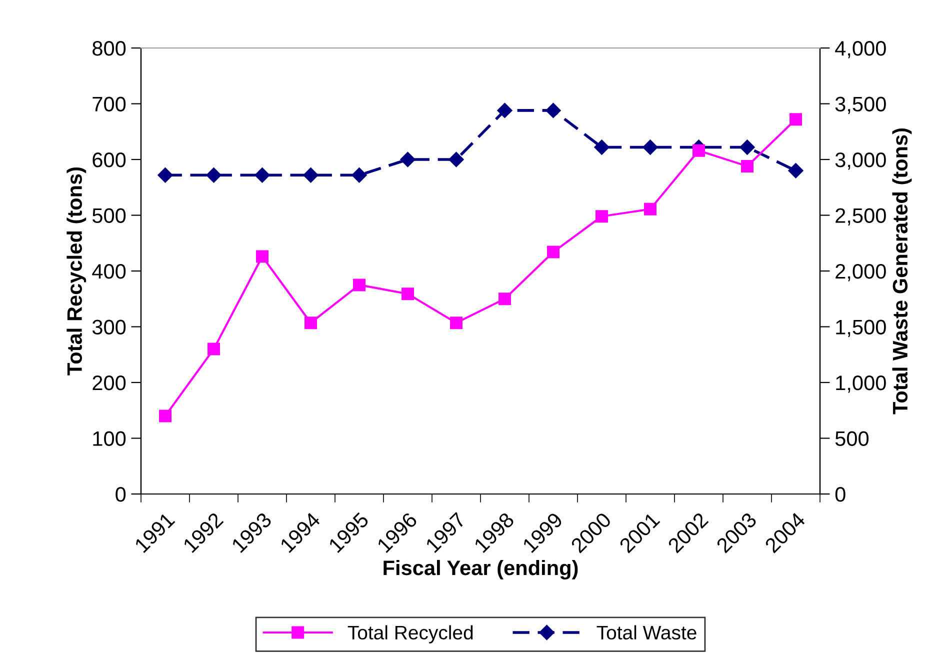 The image size is (936, 654). Describe the element at coordinates (860, 105) in the screenshot. I see `y2-tick-label: 3,500` at that location.